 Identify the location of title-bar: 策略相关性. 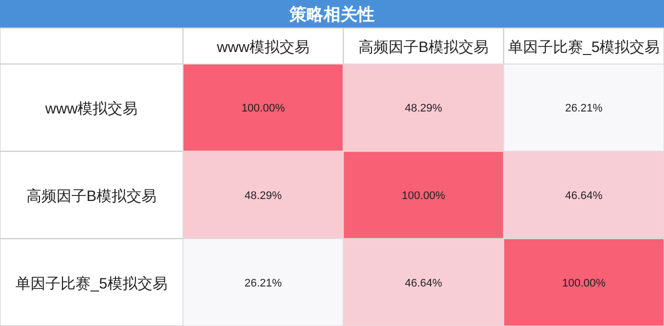
(332, 14).